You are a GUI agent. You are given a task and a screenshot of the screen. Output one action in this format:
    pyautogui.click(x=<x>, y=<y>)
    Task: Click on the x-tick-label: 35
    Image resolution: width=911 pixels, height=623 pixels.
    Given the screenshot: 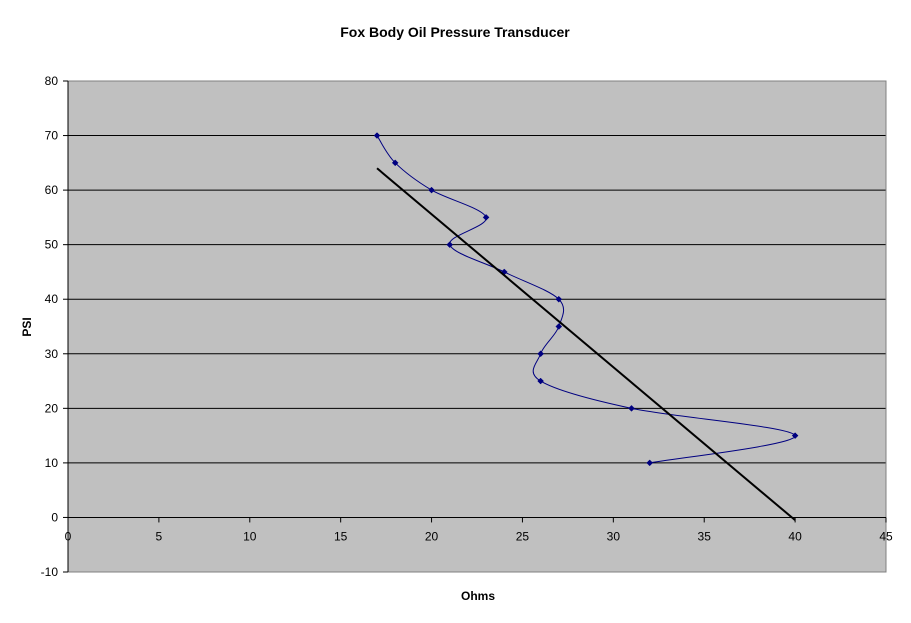 What is the action you would take?
    pyautogui.click(x=705, y=536)
    